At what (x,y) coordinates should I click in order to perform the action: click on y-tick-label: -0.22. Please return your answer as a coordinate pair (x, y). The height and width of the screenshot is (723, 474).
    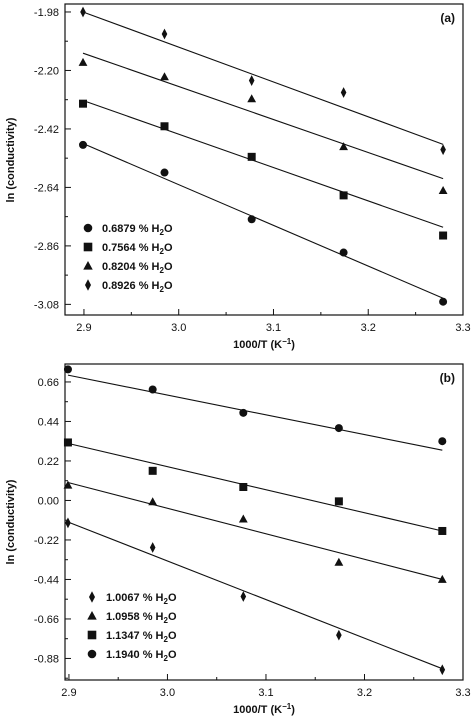
    Looking at the image, I should click on (46, 541).